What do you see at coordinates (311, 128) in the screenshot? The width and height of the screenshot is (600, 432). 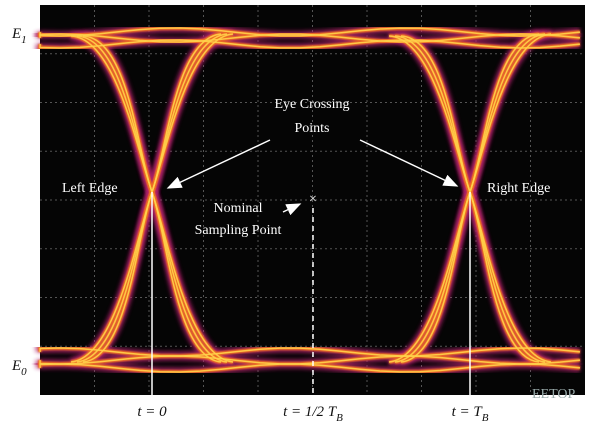 I see `annotation: Points` at bounding box center [311, 128].